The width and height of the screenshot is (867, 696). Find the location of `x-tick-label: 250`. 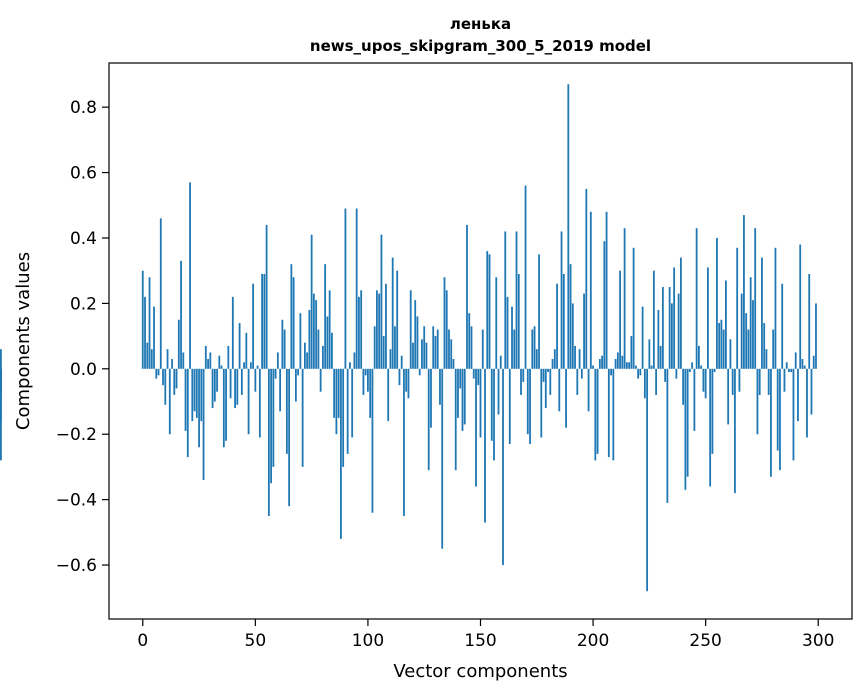

x-tick-label: 250 is located at coordinates (705, 641).